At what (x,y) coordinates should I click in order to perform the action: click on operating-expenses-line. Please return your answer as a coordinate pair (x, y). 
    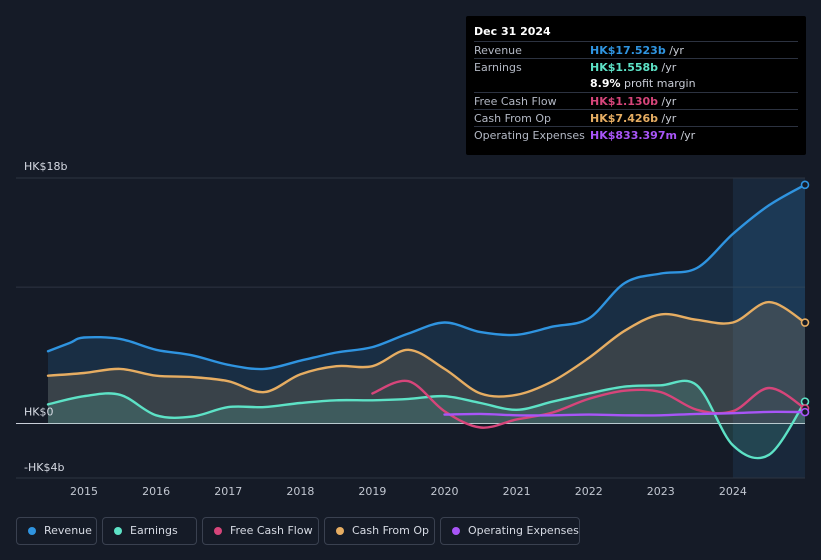
    Looking at the image, I should click on (625, 413).